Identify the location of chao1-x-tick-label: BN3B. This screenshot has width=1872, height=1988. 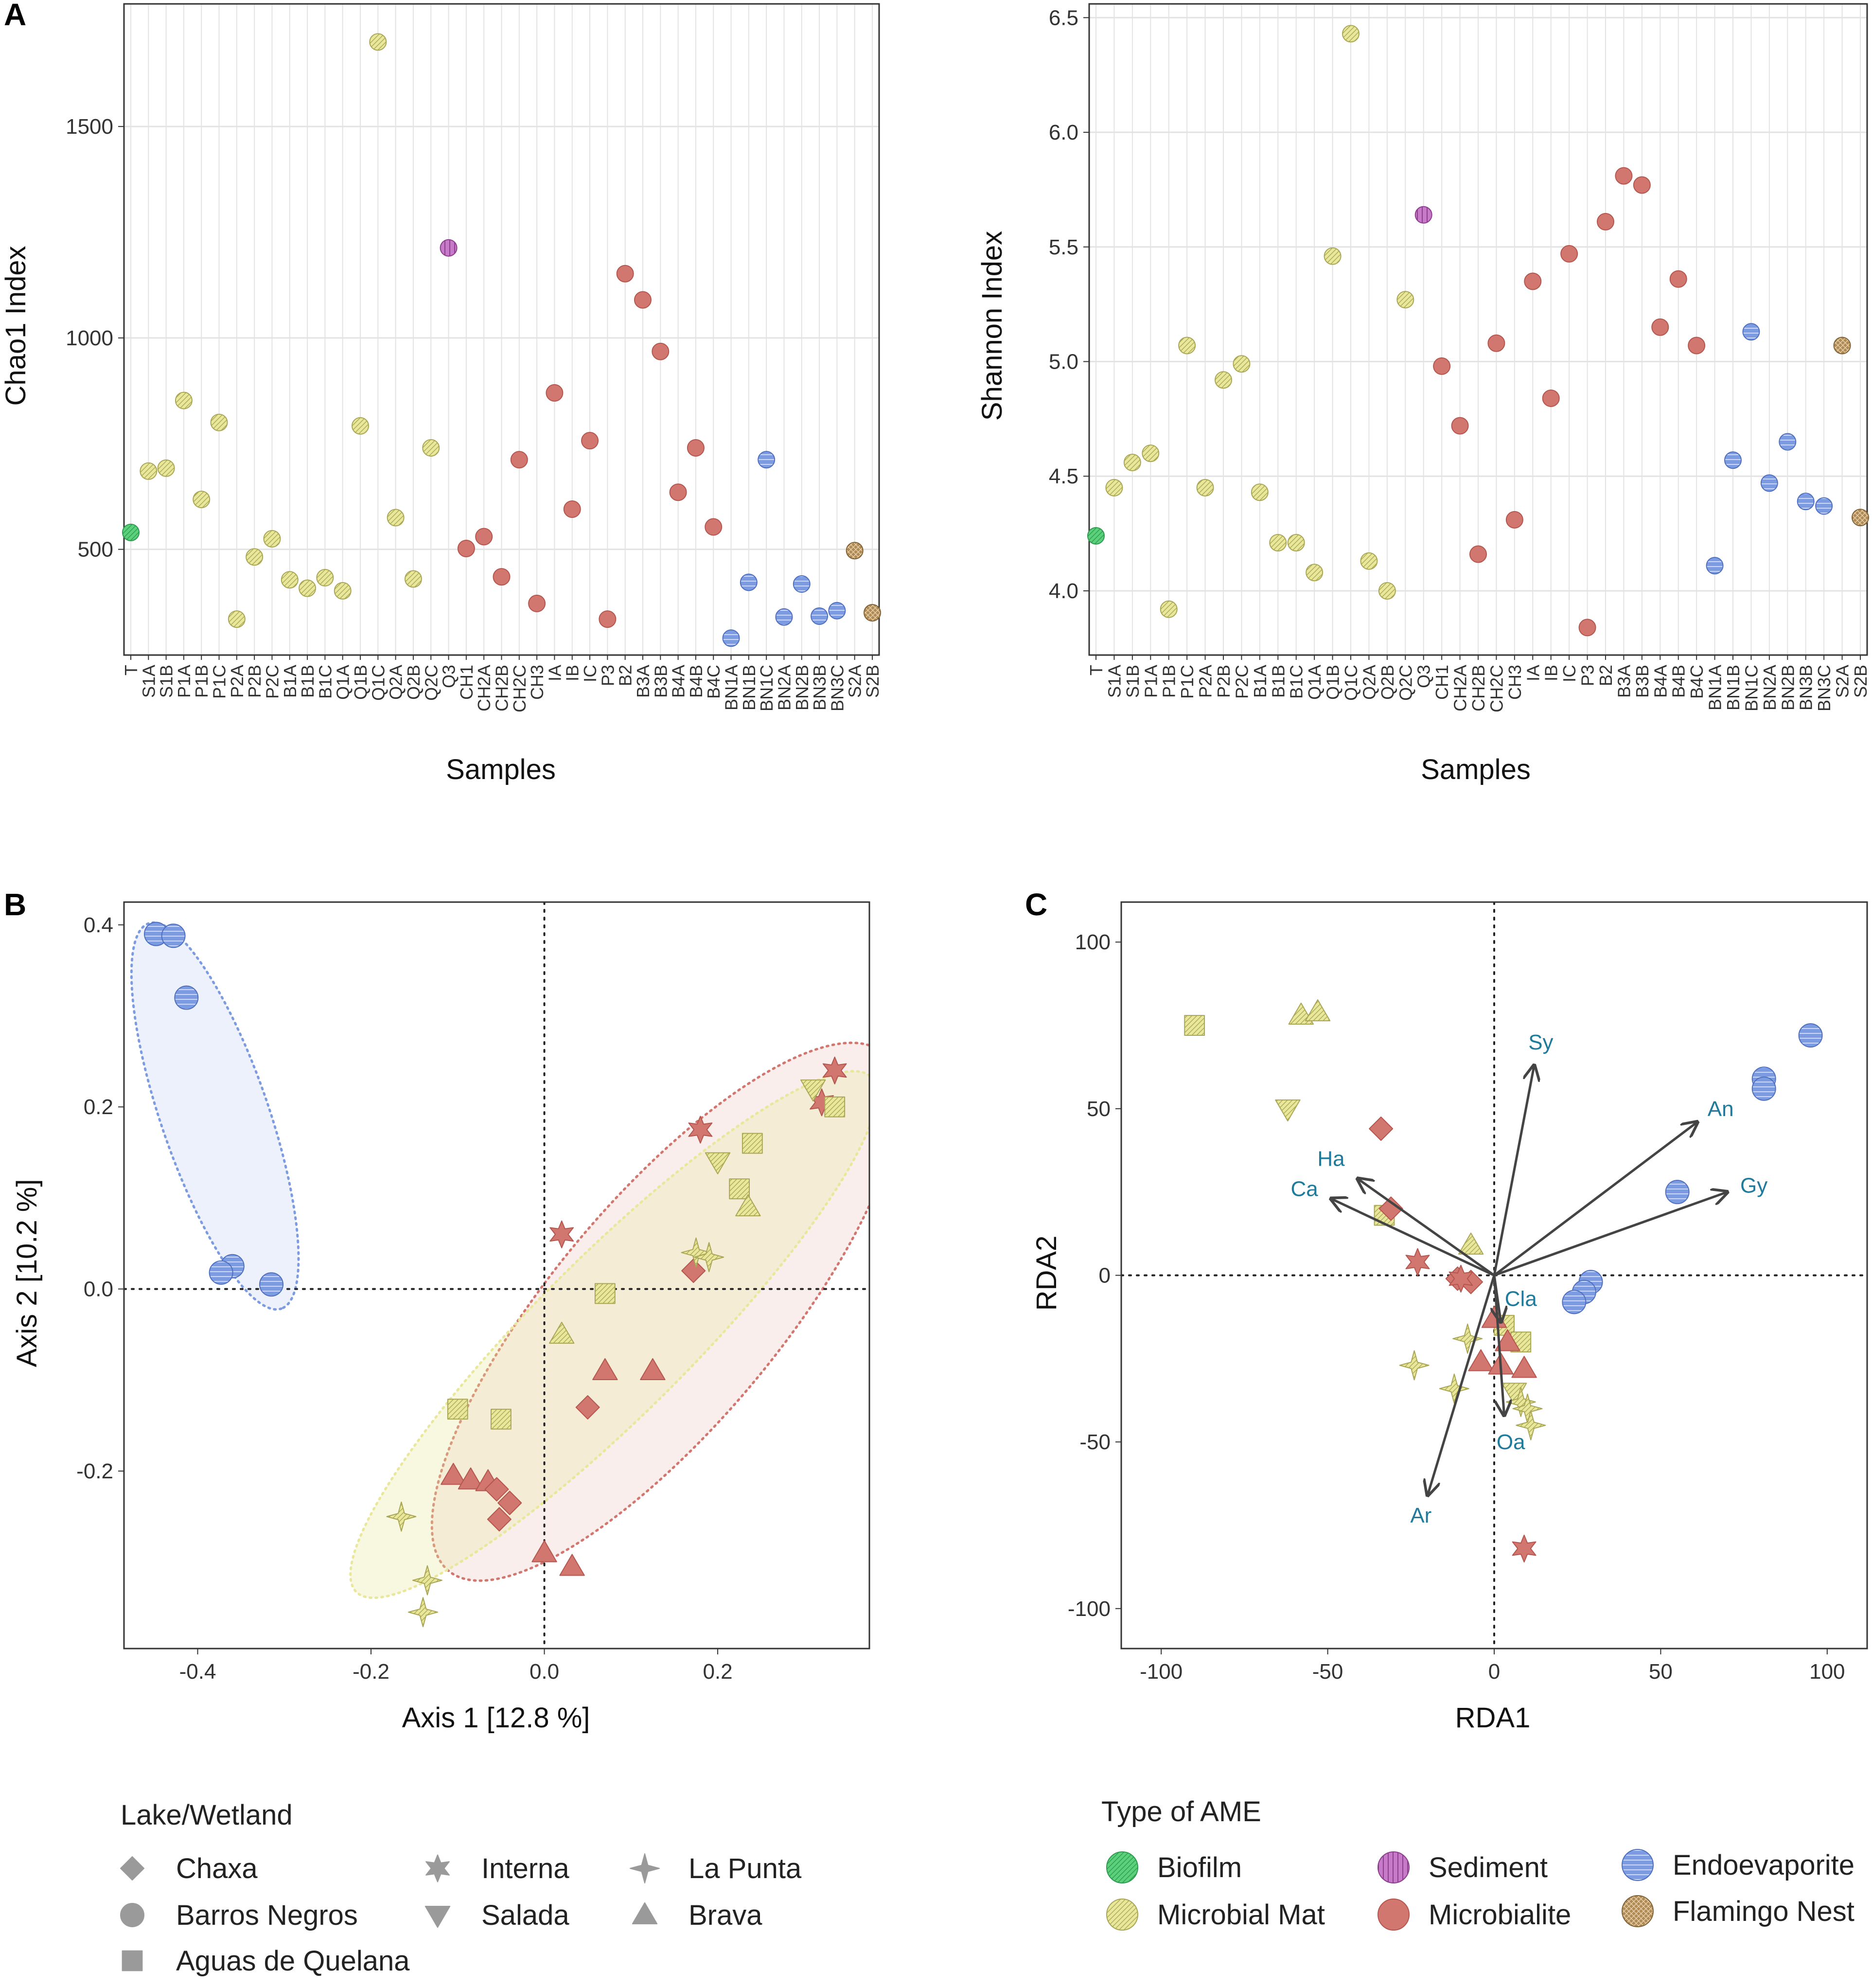
(820, 687).